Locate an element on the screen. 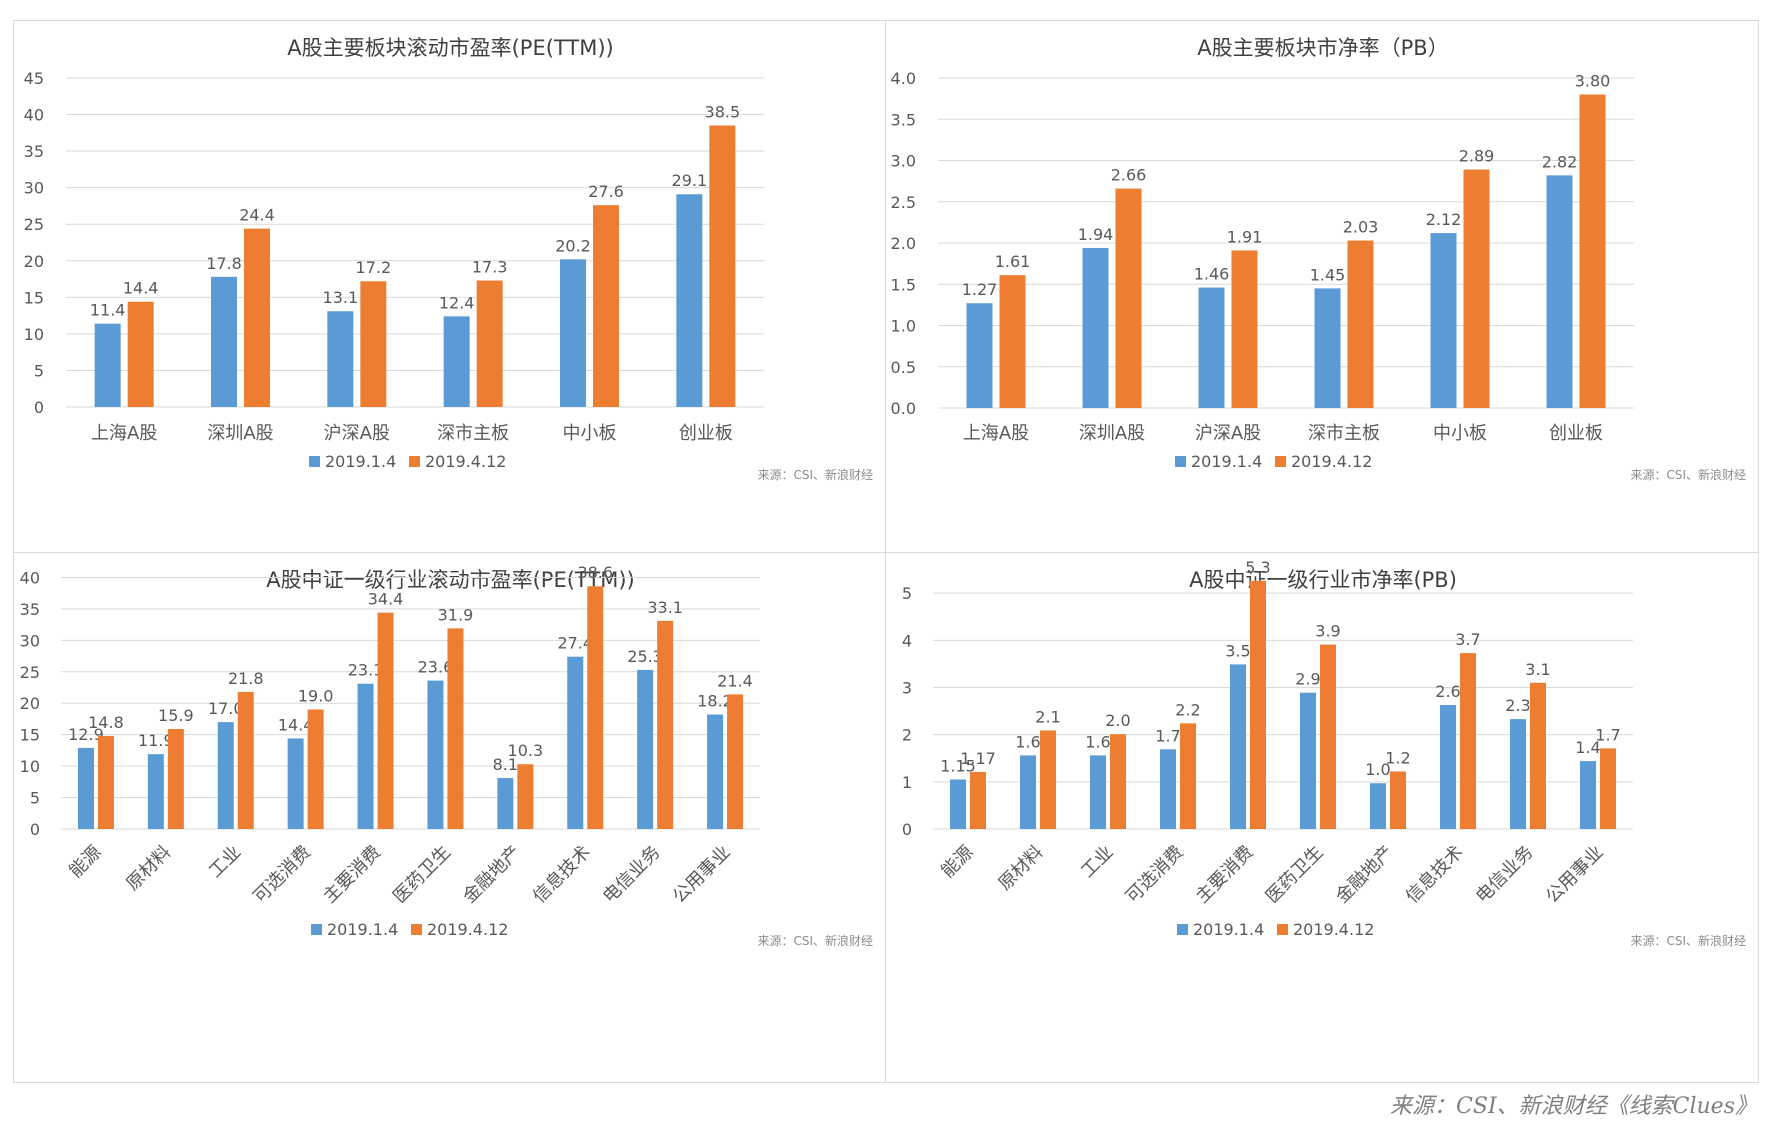 This screenshot has width=1773, height=1121. data-label: 10.3 is located at coordinates (526, 750).